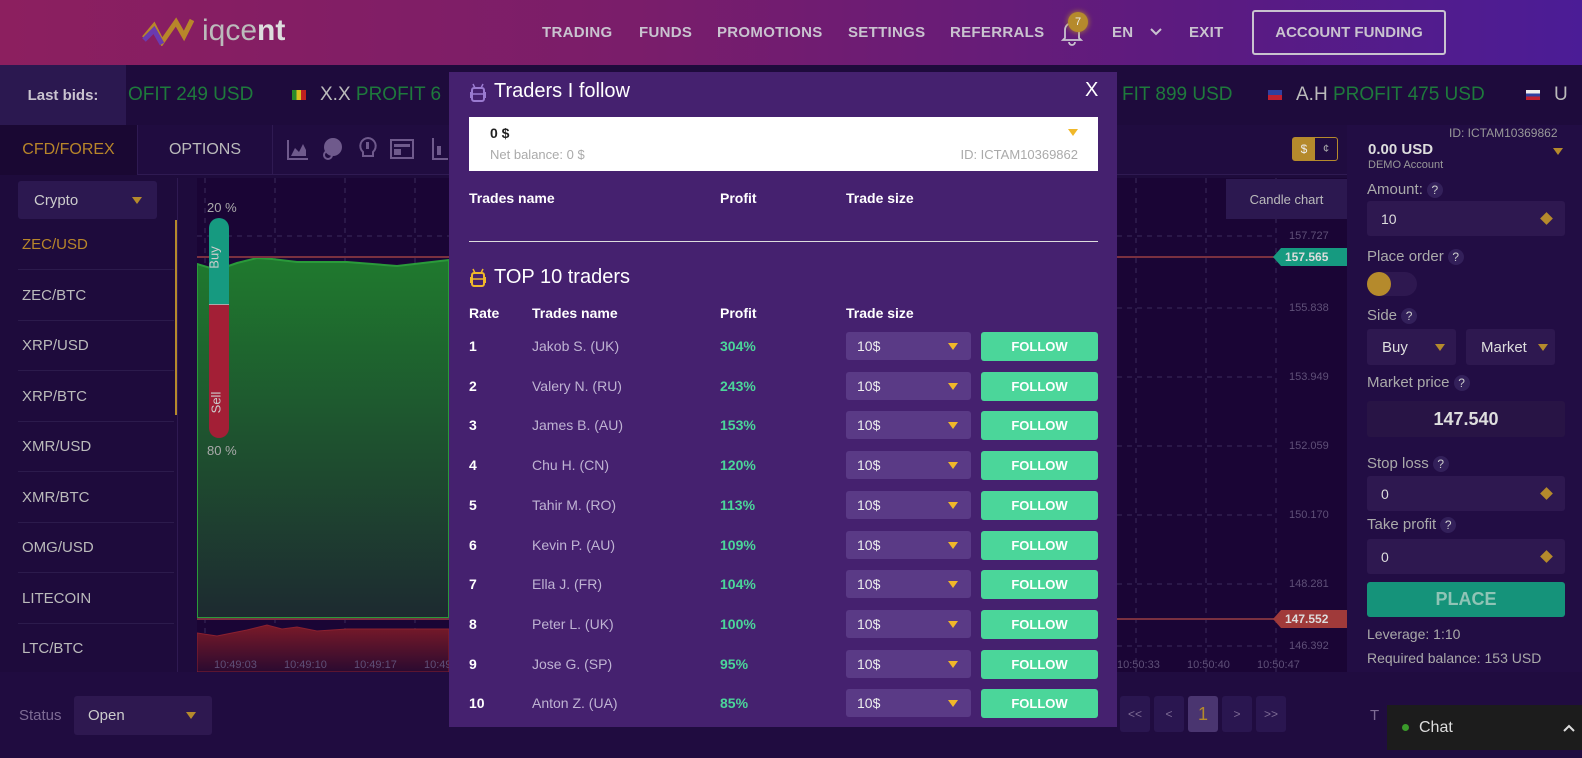 The width and height of the screenshot is (1582, 758). I want to click on trader-profit: 153%, so click(738, 425).